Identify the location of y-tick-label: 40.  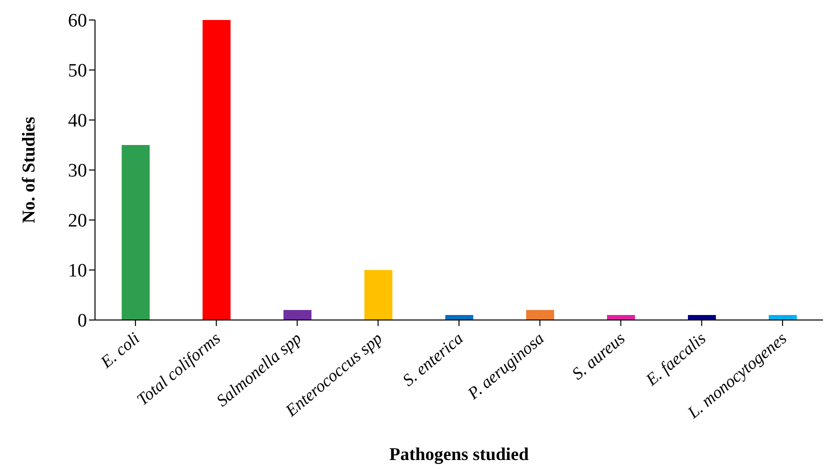
(77, 121).